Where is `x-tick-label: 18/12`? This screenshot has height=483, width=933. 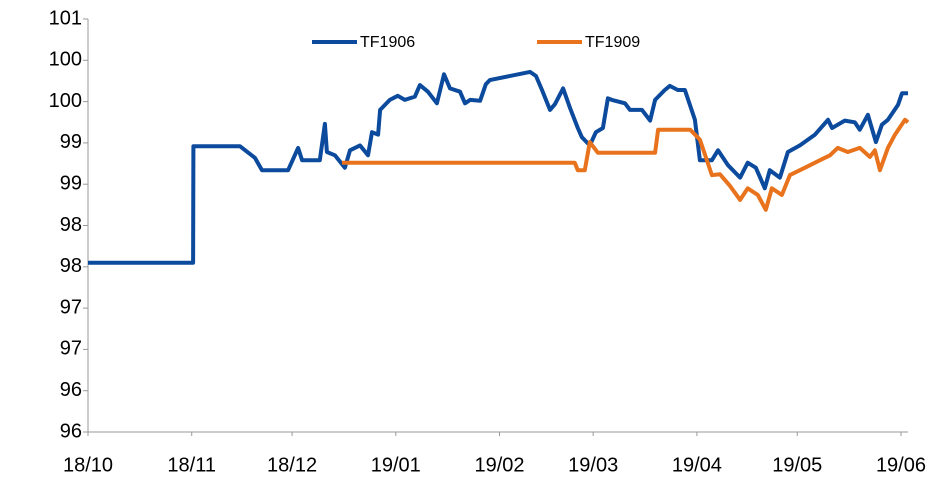 x-tick-label: 18/12 is located at coordinates (292, 465).